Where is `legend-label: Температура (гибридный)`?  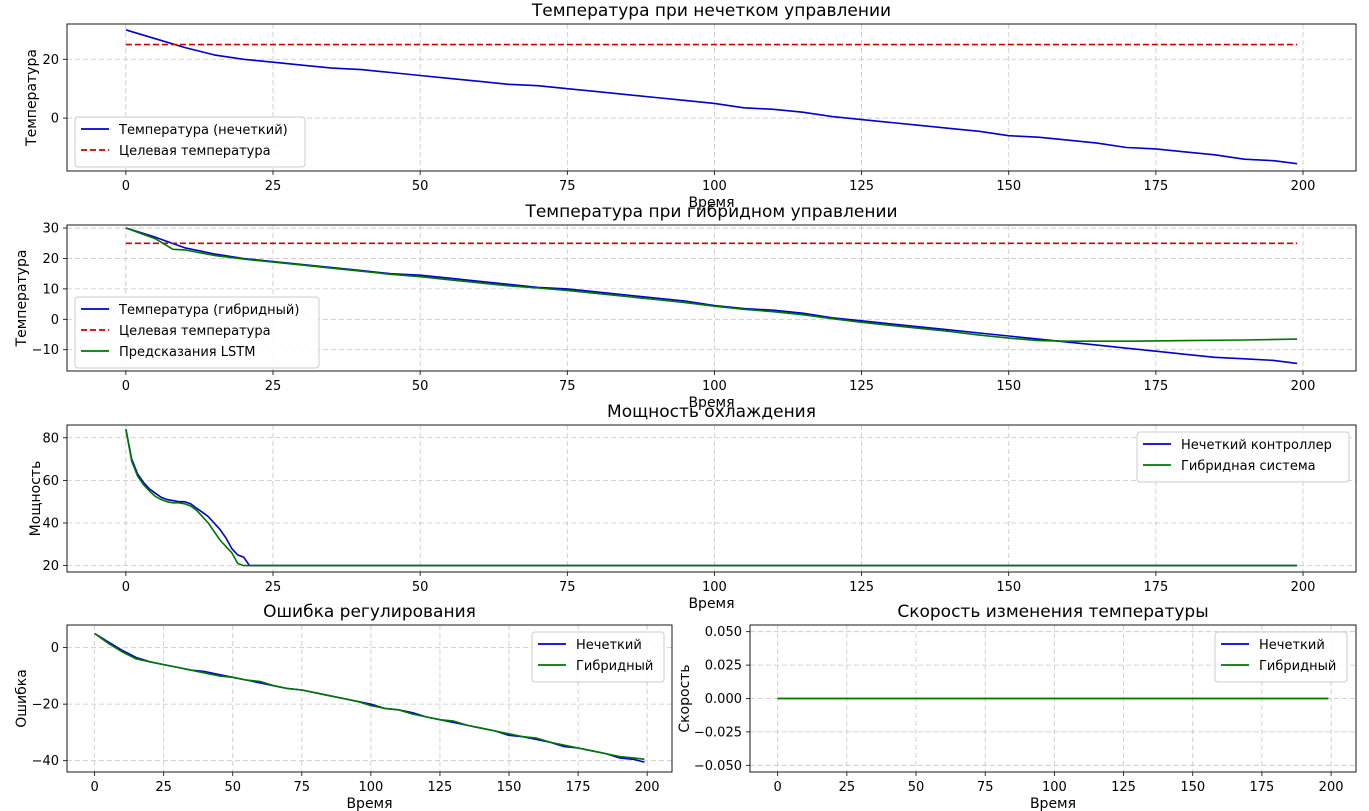
legend-label: Температура (гибридный) is located at coordinates (208, 310).